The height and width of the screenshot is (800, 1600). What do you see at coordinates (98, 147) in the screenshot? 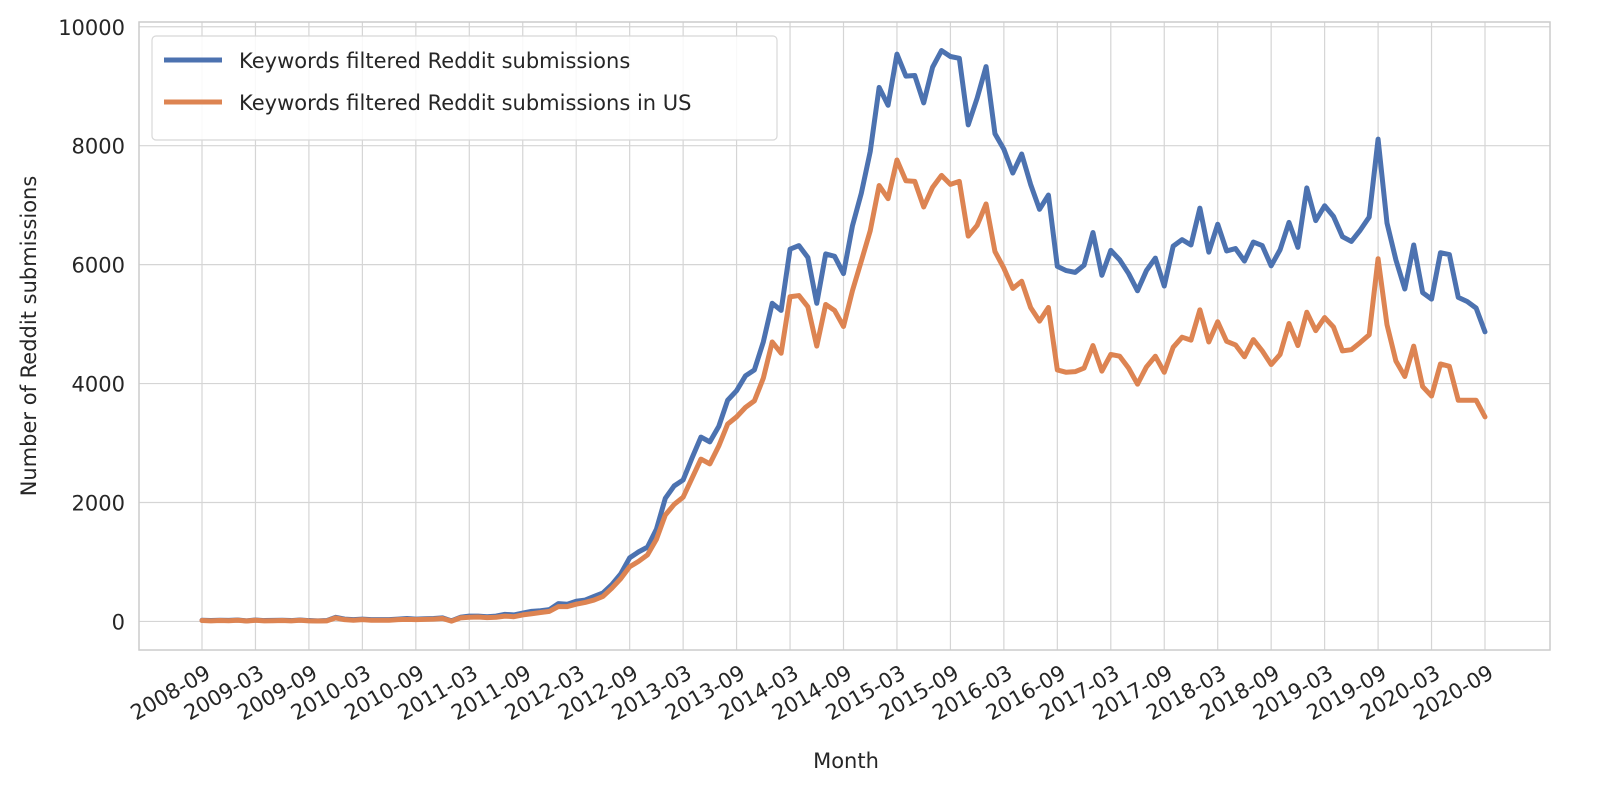
I see `y-tick-label: 8000` at bounding box center [98, 147].